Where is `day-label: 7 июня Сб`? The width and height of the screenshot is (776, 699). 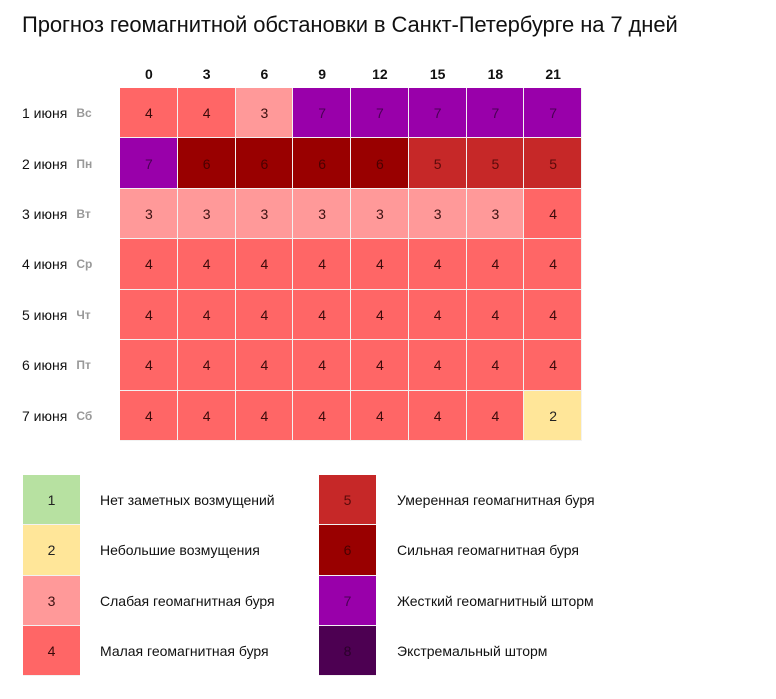
day-label: 7 июня Сб is located at coordinates (60, 415).